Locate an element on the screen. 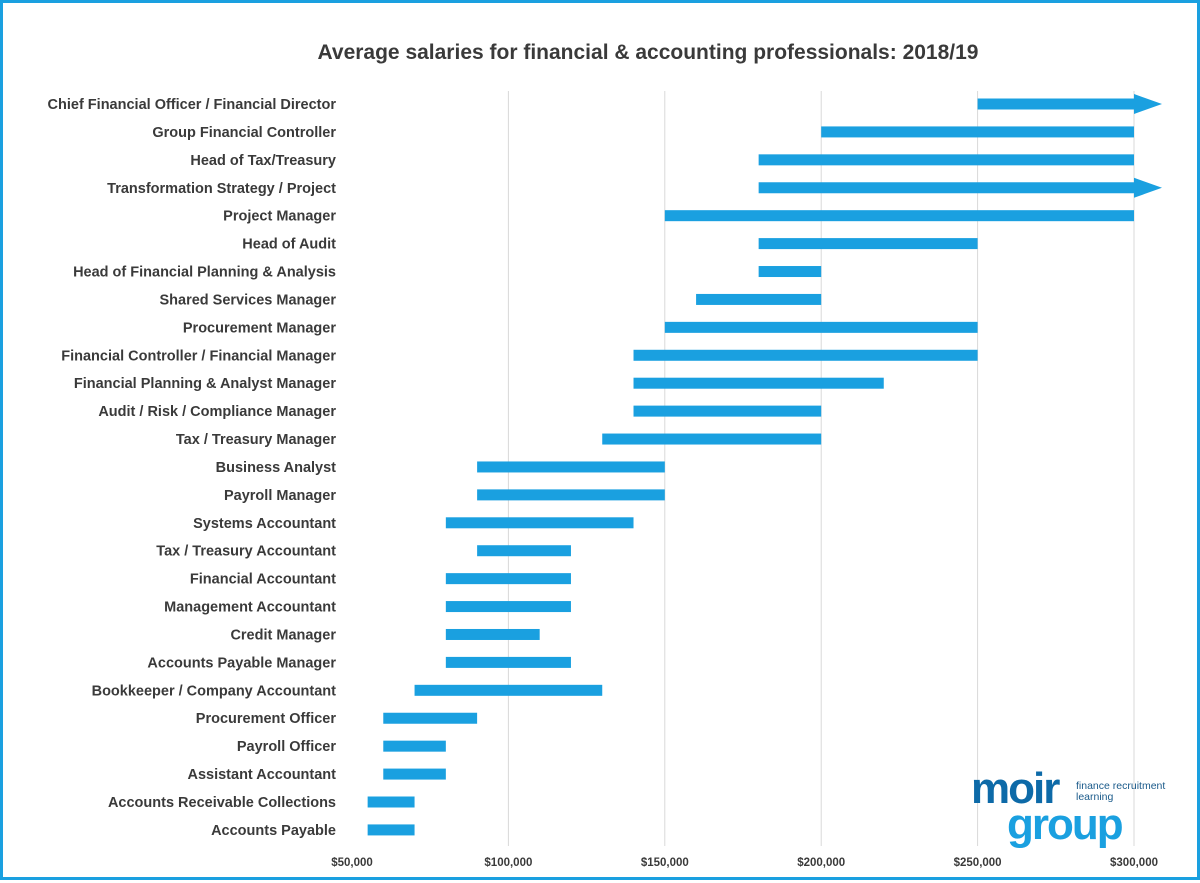 The width and height of the screenshot is (1200, 883). category-label: Audit / Risk / Compliance Manager is located at coordinates (217, 412).